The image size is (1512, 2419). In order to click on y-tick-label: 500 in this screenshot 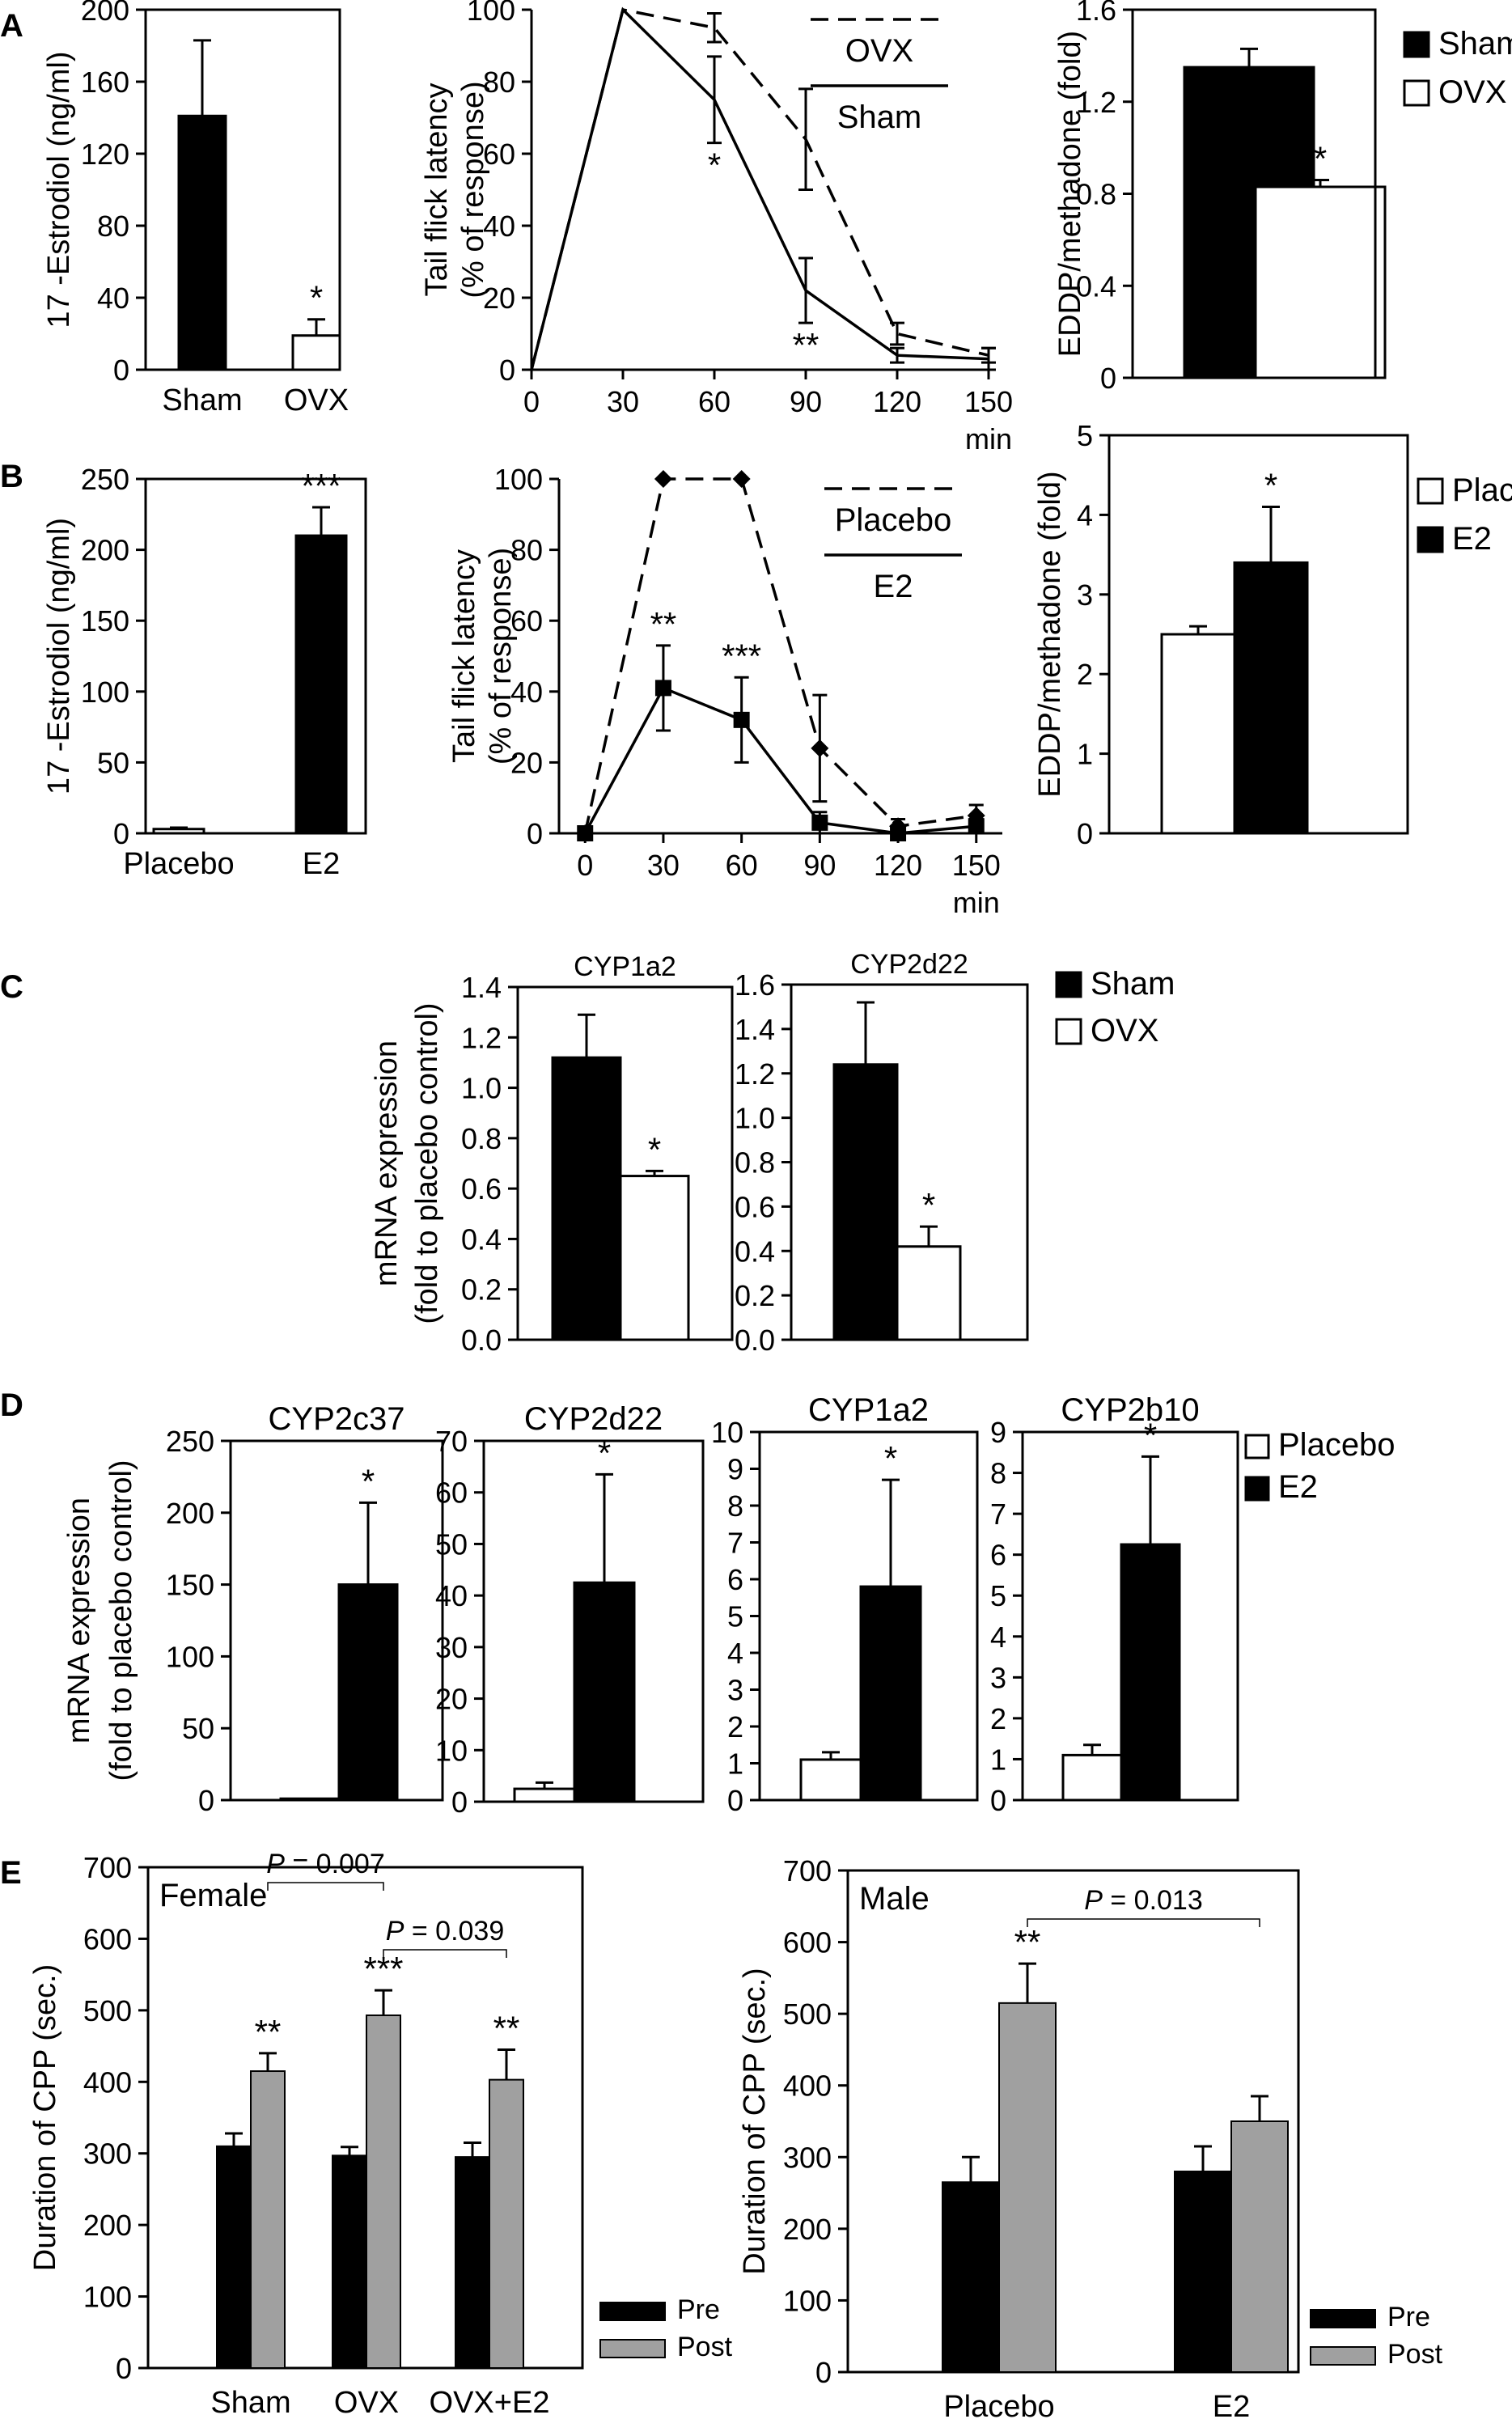, I will do `click(108, 2010)`.